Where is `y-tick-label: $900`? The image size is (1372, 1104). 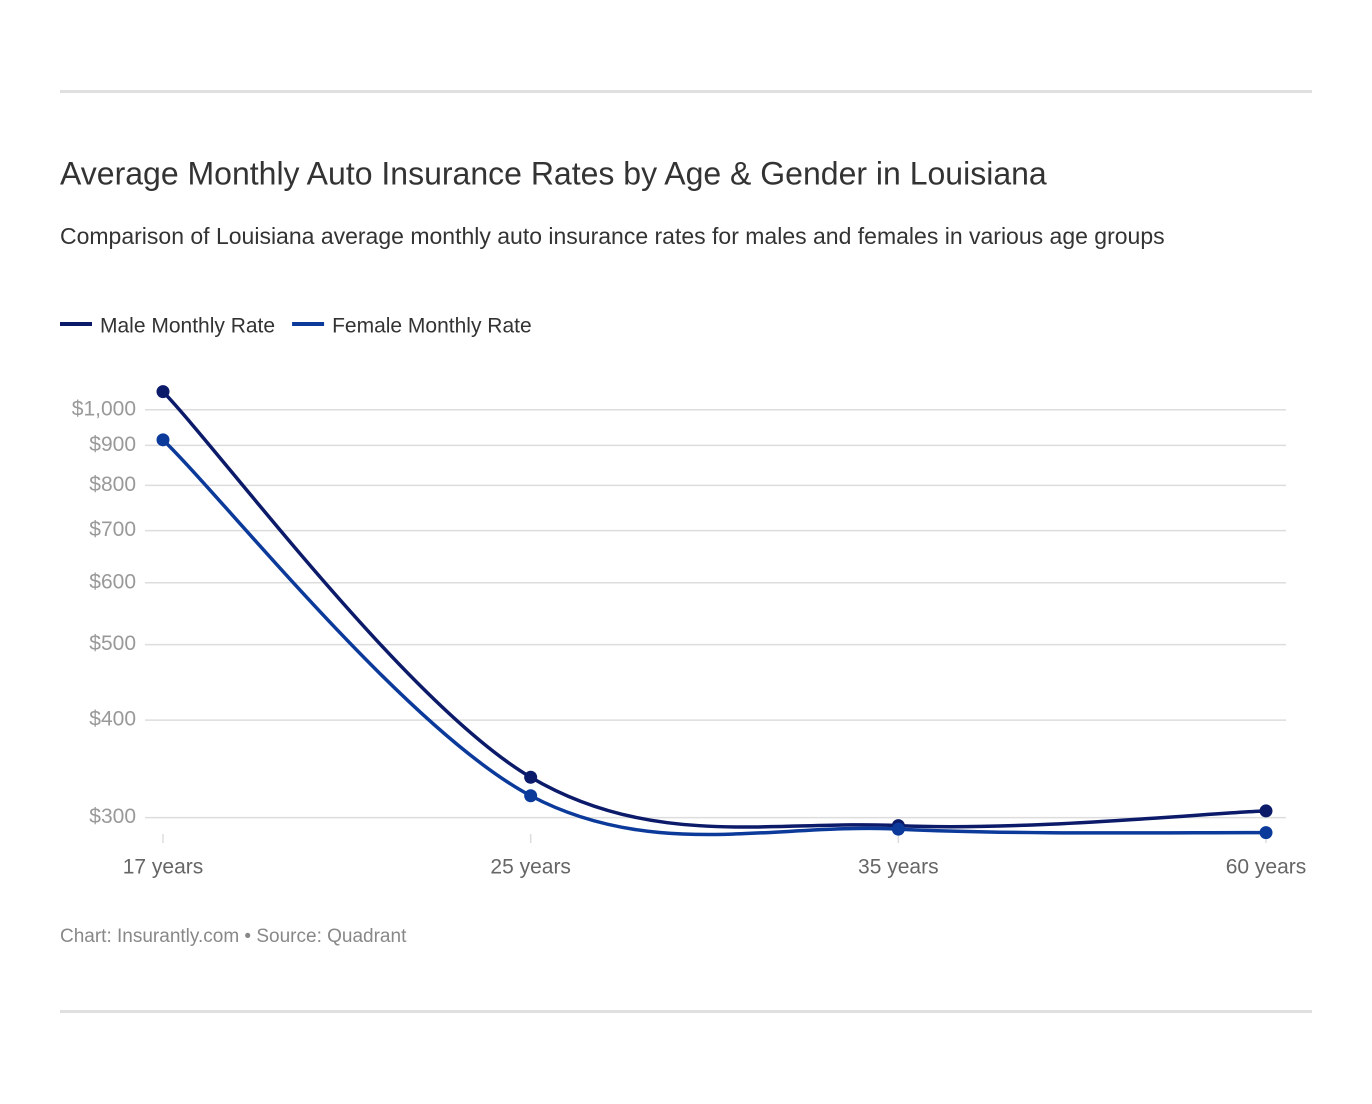
y-tick-label: $900 is located at coordinates (112, 444).